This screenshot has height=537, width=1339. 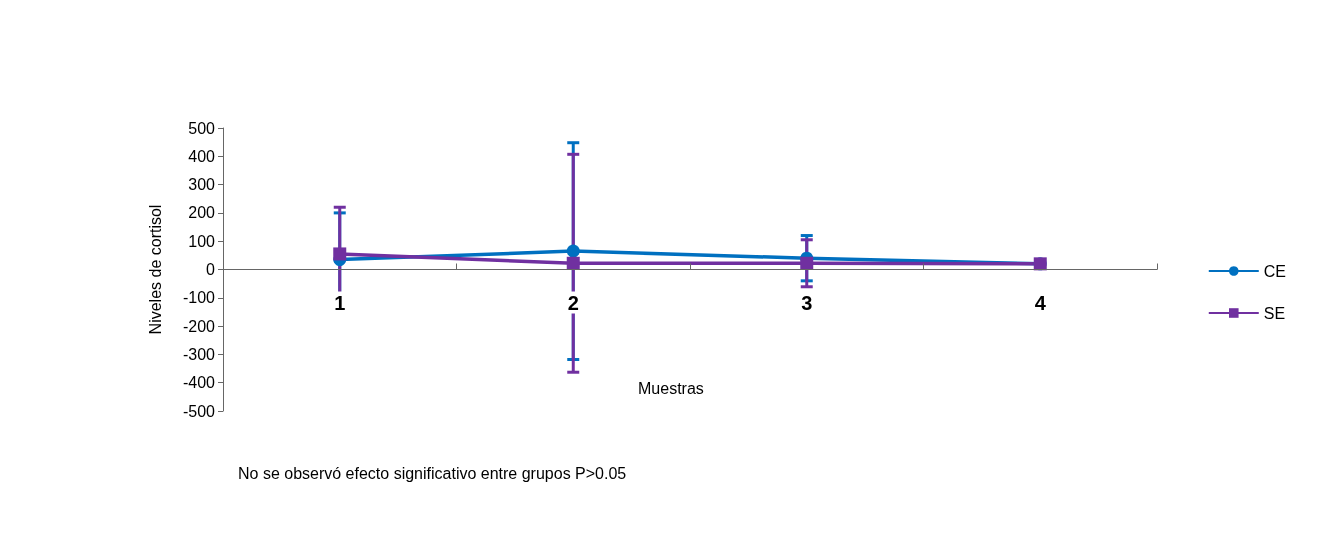 I want to click on y-tick-label: -300, so click(x=199, y=354).